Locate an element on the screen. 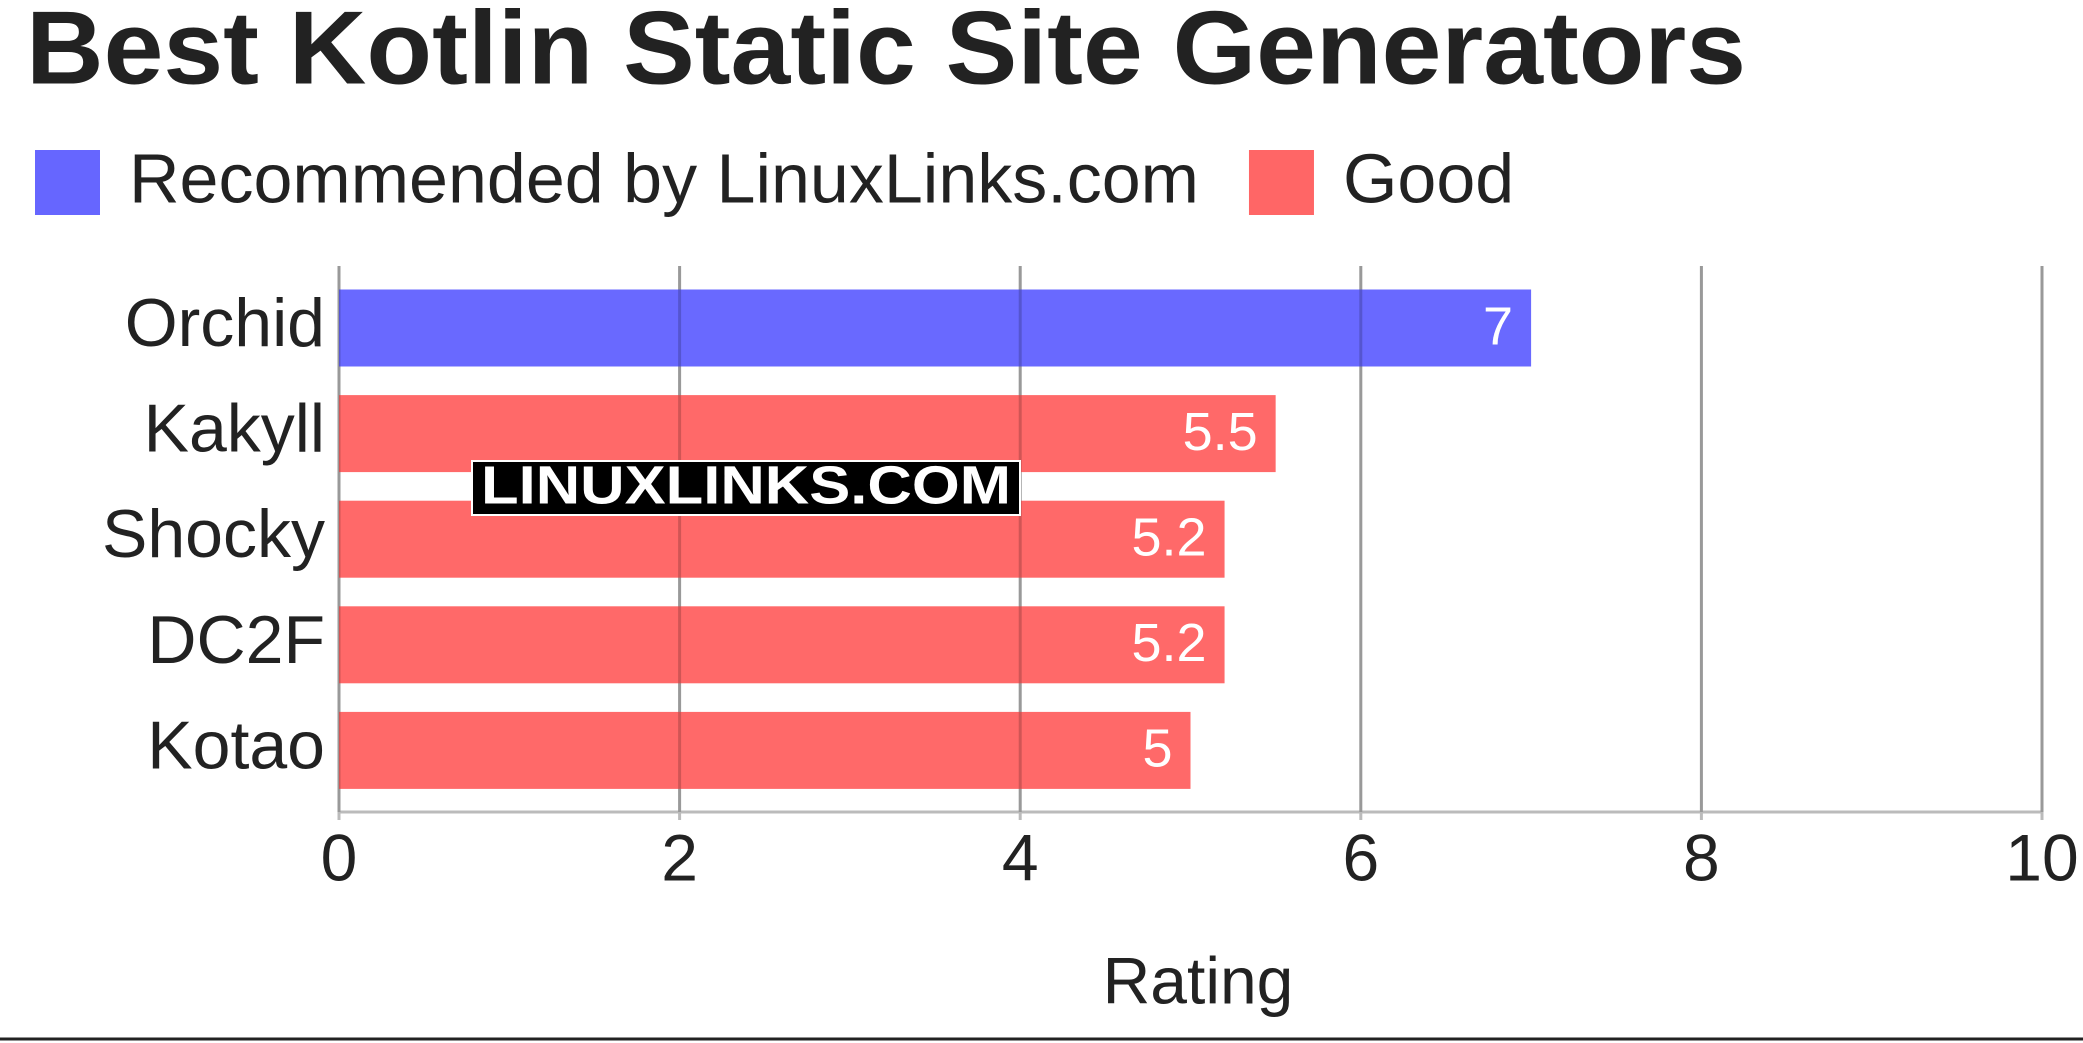 Image resolution: width=2083 pixels, height=1043 pixels. x-tick-label: 2 is located at coordinates (679, 857).